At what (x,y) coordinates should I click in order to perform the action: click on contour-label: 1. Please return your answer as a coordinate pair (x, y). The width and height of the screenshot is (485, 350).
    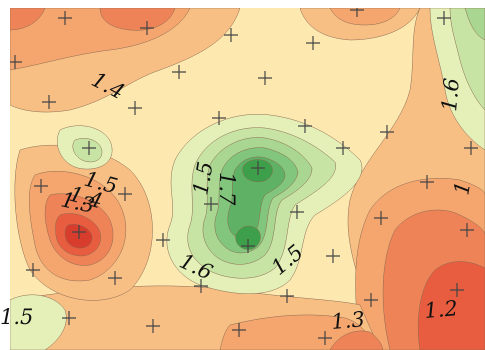
    Looking at the image, I should click on (462, 188).